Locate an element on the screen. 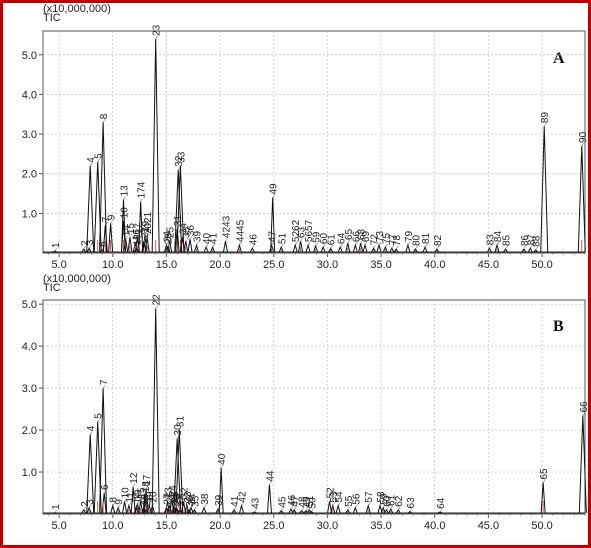  peak-label-44: 44 is located at coordinates (270, 476).